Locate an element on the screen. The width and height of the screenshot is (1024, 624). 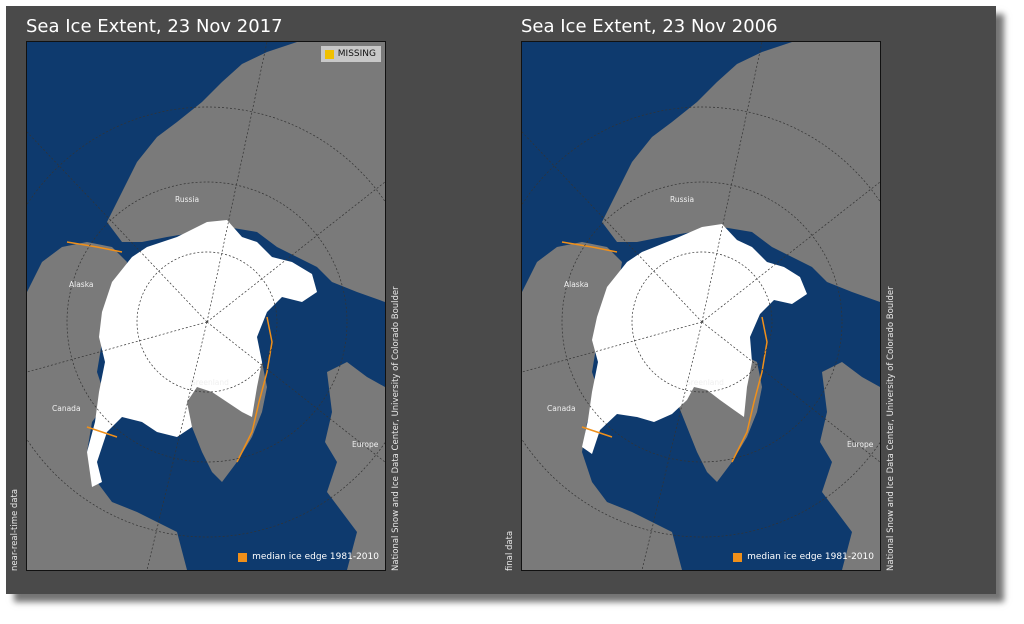
missing-legend: MISSING is located at coordinates (350, 54).